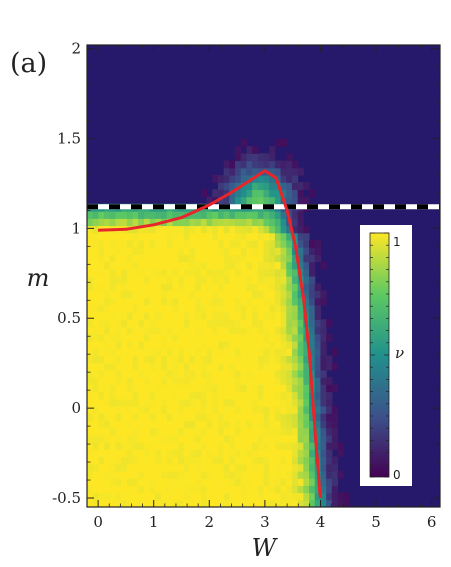 The width and height of the screenshot is (451, 567). I want to click on colorbar-max-label: 1, so click(397, 242).